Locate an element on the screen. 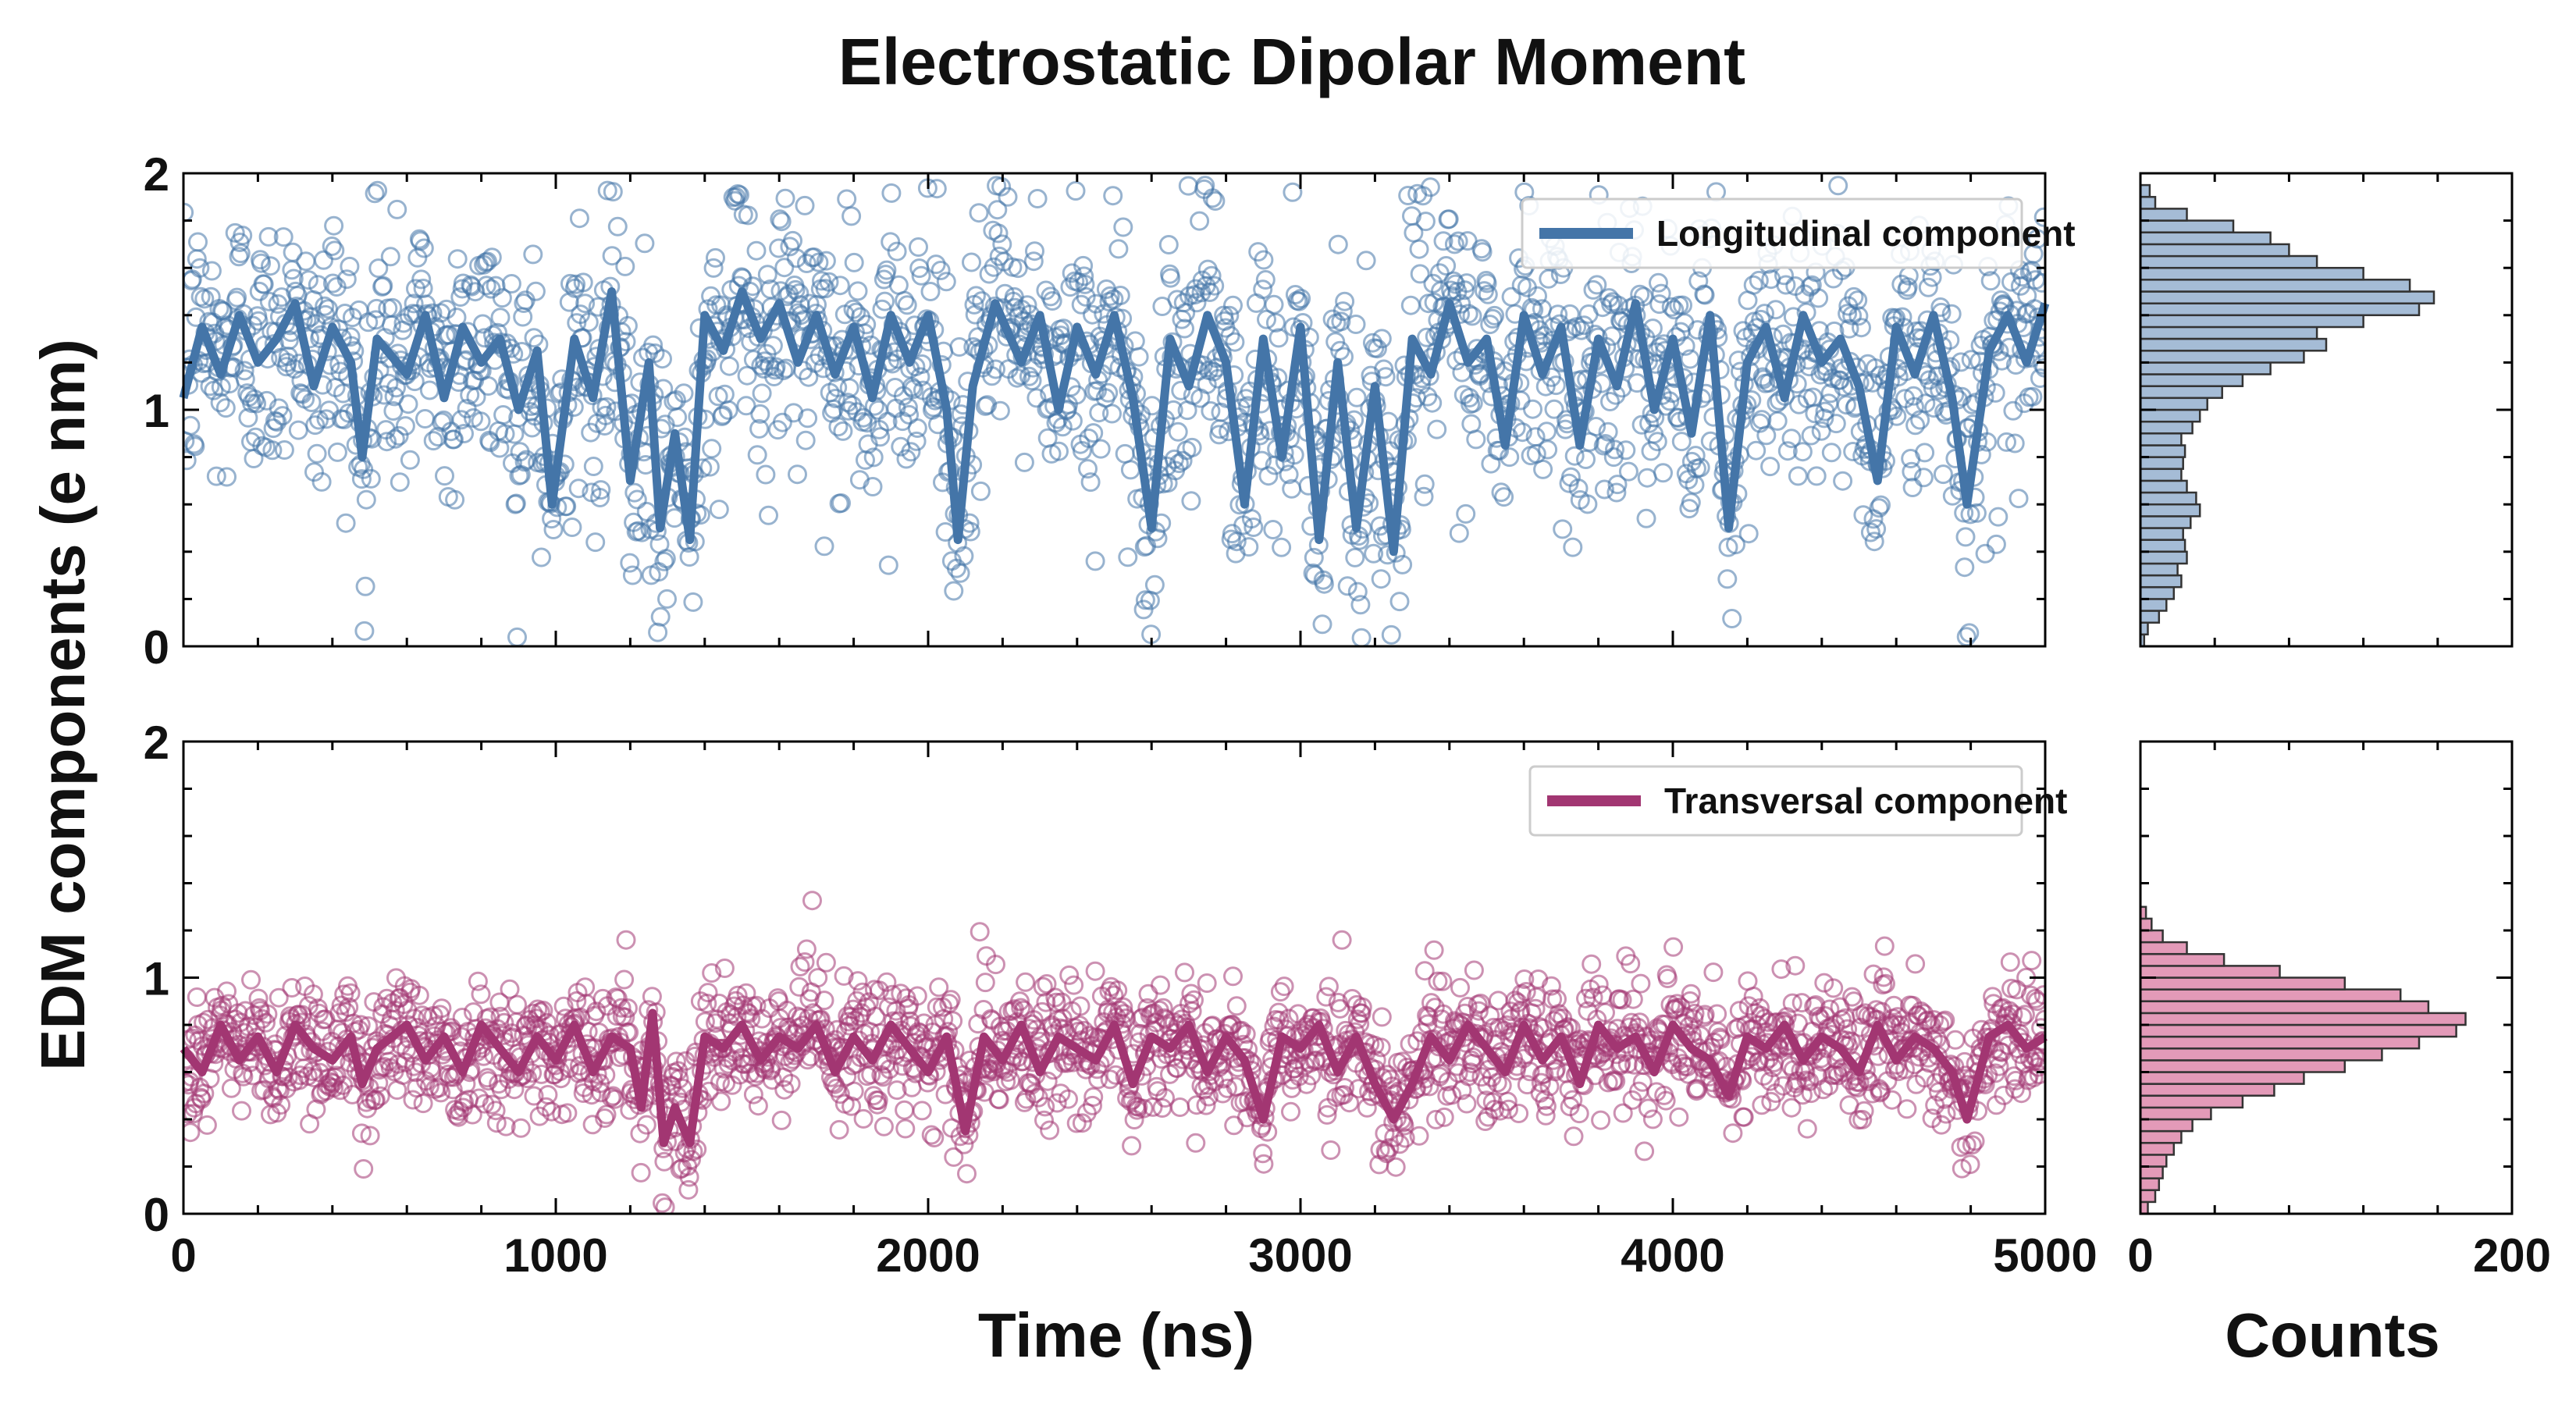  hist-x-tick-label: 200 is located at coordinates (2512, 1255).